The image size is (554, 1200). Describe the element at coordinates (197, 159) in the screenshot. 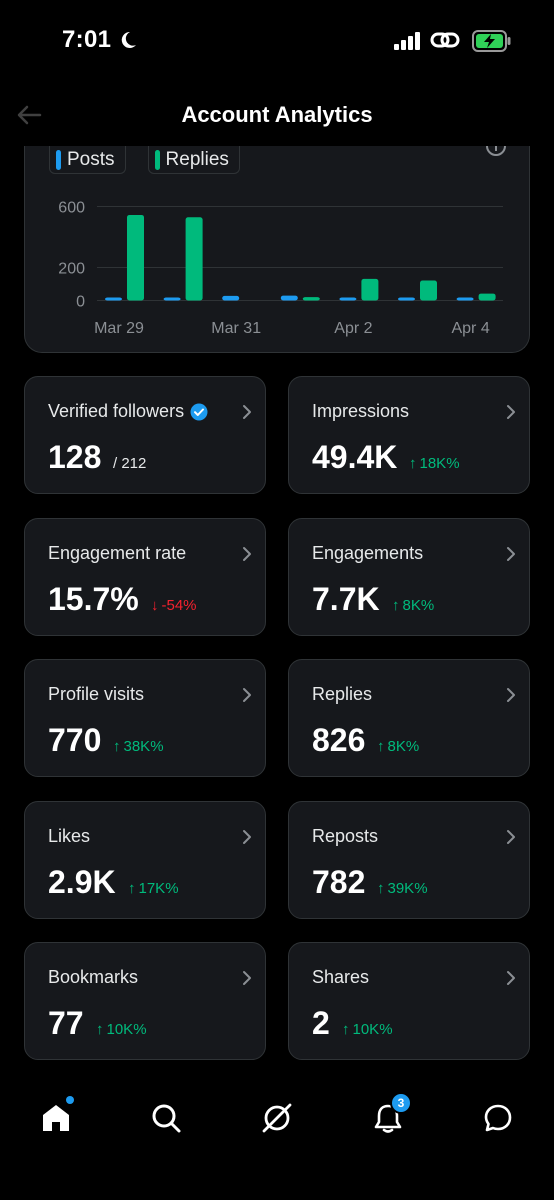

I see `legend-label-replies: Replies` at that location.